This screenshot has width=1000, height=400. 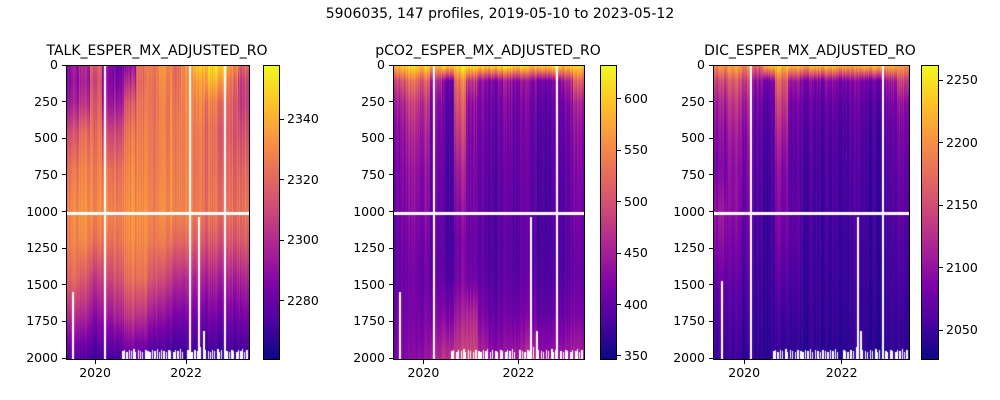 What do you see at coordinates (636, 98) in the screenshot?
I see `colorbar-tick-label: 600` at bounding box center [636, 98].